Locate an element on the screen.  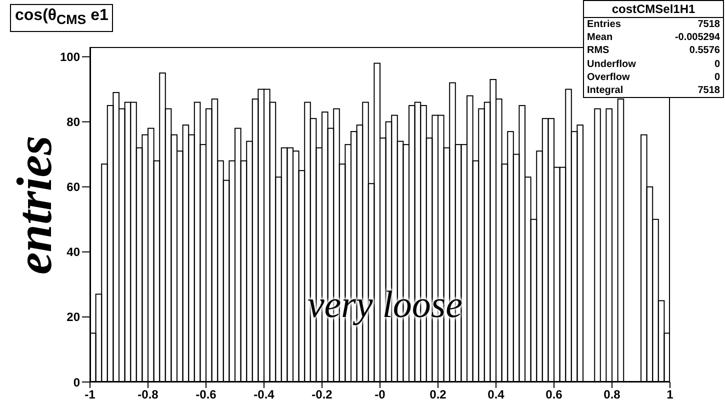
chart-title: cos(θ$_{CMS}$ e1 is located at coordinates (62, 18).